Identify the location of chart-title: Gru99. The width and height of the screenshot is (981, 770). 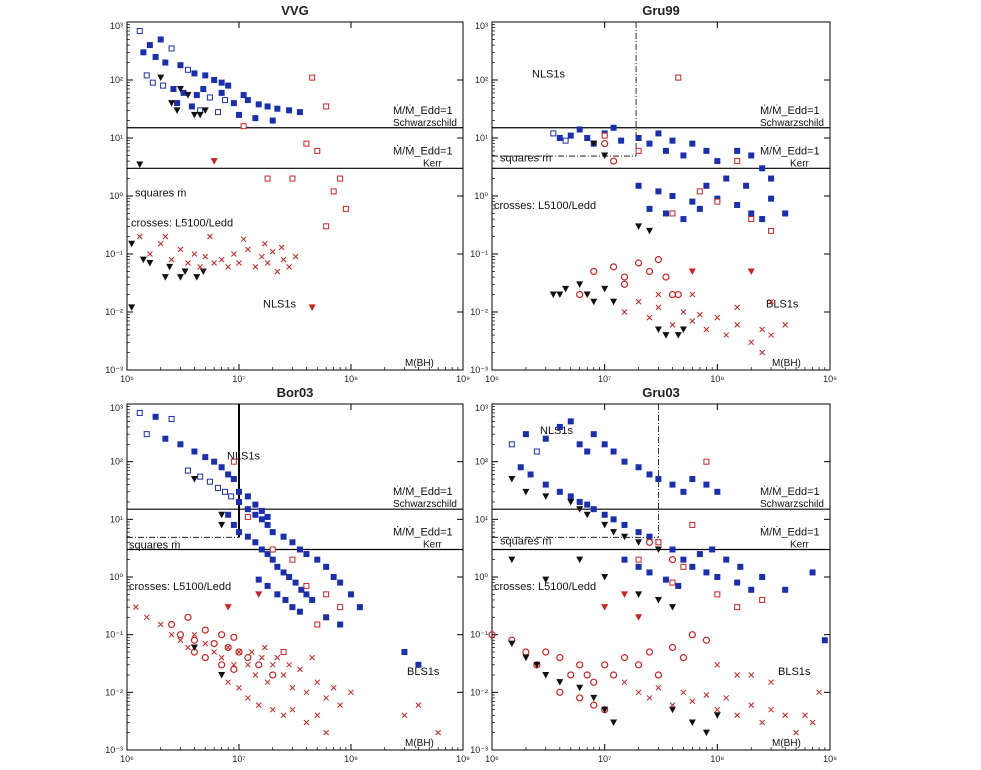
(661, 10).